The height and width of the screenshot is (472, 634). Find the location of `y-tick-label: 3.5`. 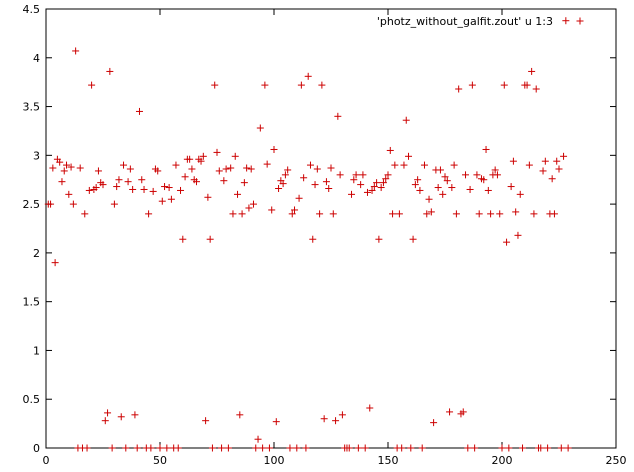

y-tick-label: 3.5 is located at coordinates (32, 107).